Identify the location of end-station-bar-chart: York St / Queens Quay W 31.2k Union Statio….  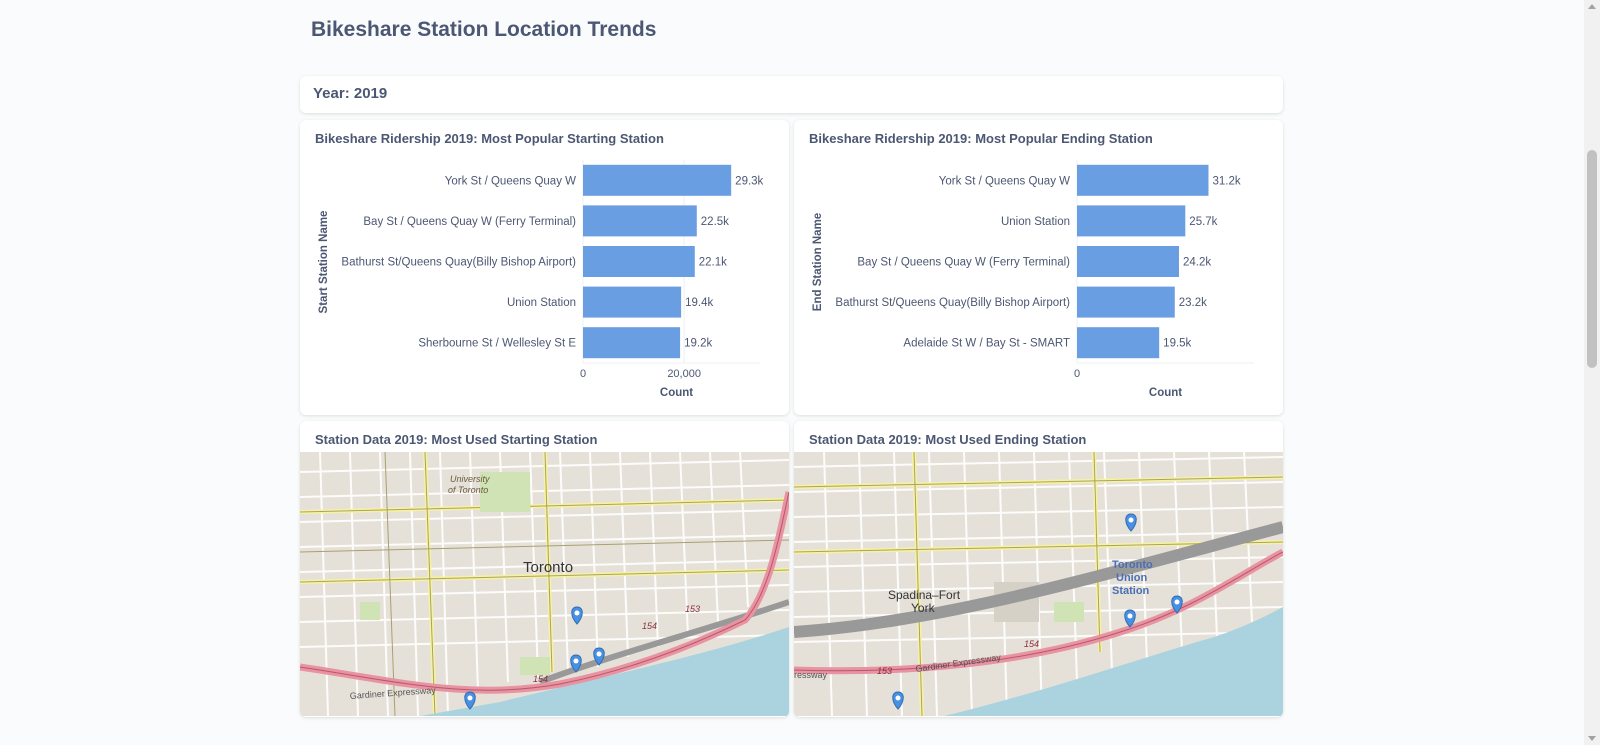
(1033, 279).